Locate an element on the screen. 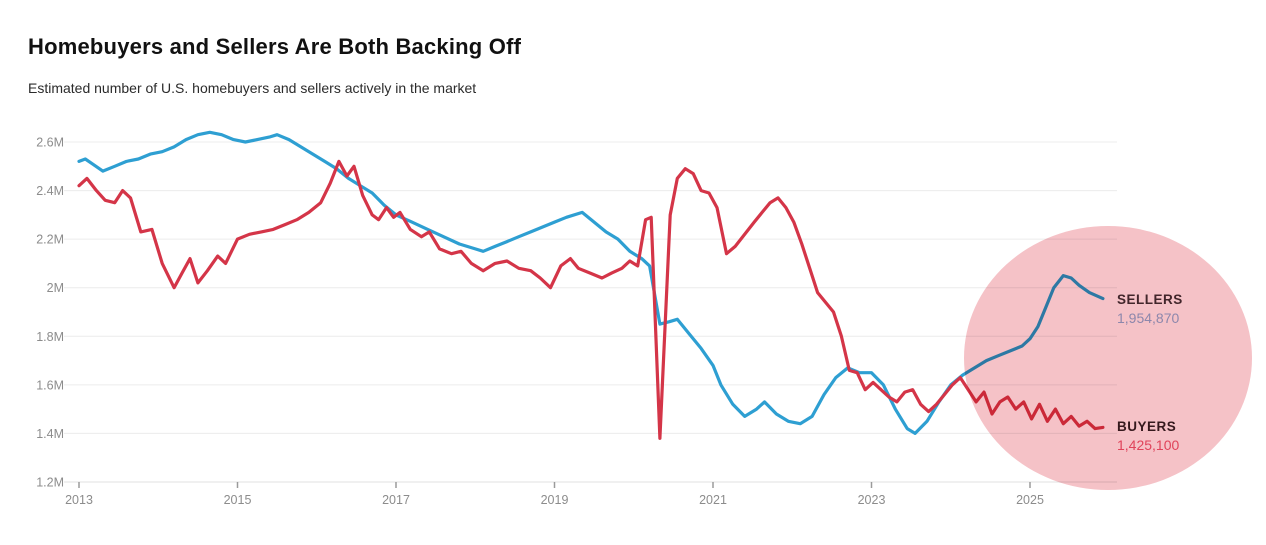 The width and height of the screenshot is (1266, 545). y-axis-tick-label: 2.6M is located at coordinates (50, 143).